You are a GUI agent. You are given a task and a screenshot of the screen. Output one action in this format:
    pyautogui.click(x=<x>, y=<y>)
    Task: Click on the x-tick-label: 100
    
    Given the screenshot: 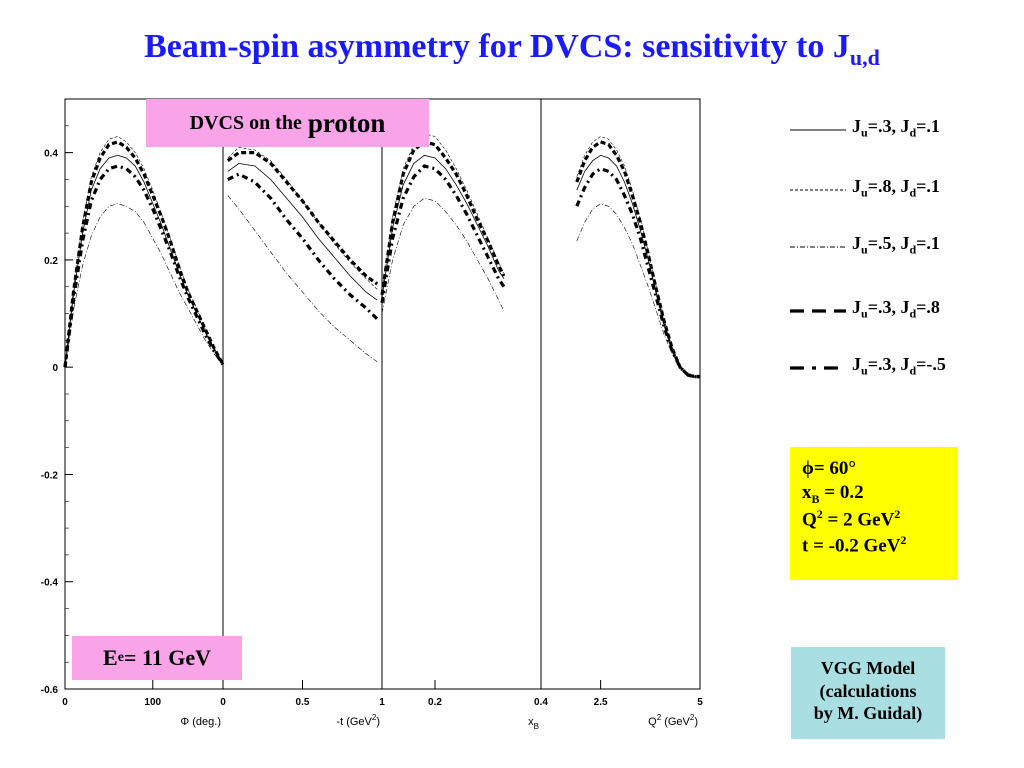 What is the action you would take?
    pyautogui.click(x=152, y=702)
    